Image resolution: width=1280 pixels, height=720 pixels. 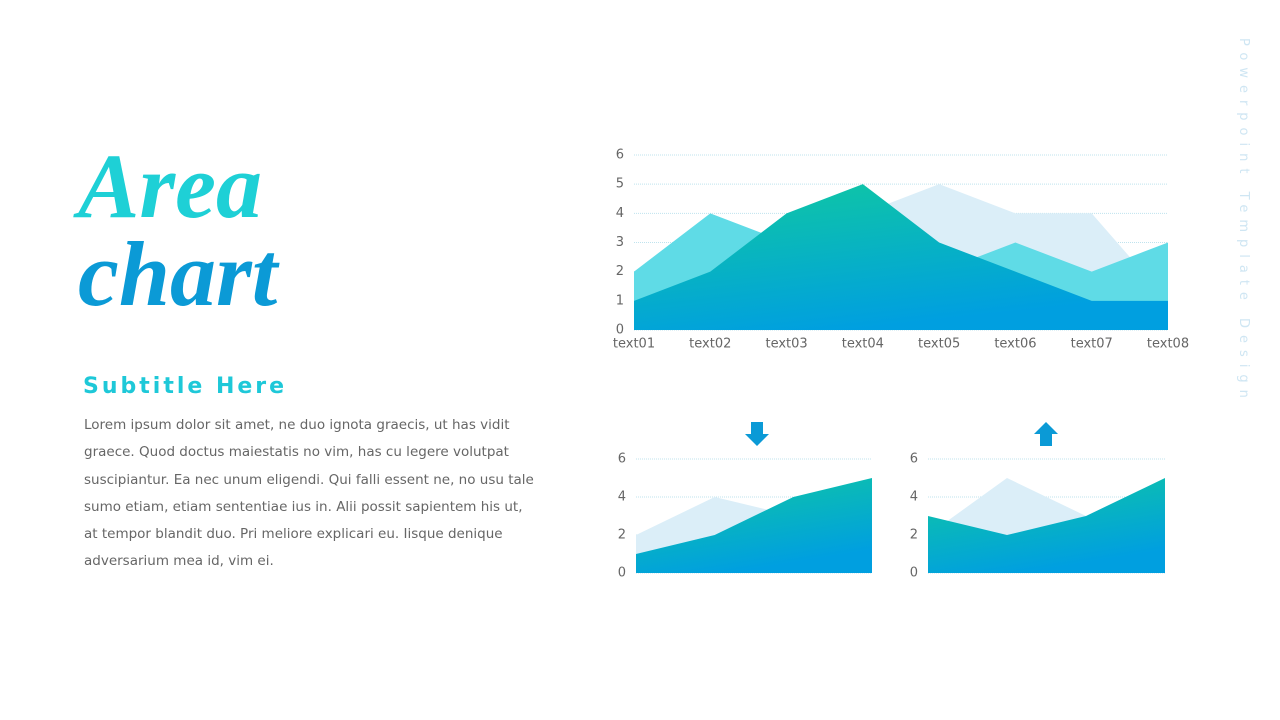 What do you see at coordinates (1168, 344) in the screenshot?
I see `x-tick-label: text08` at bounding box center [1168, 344].